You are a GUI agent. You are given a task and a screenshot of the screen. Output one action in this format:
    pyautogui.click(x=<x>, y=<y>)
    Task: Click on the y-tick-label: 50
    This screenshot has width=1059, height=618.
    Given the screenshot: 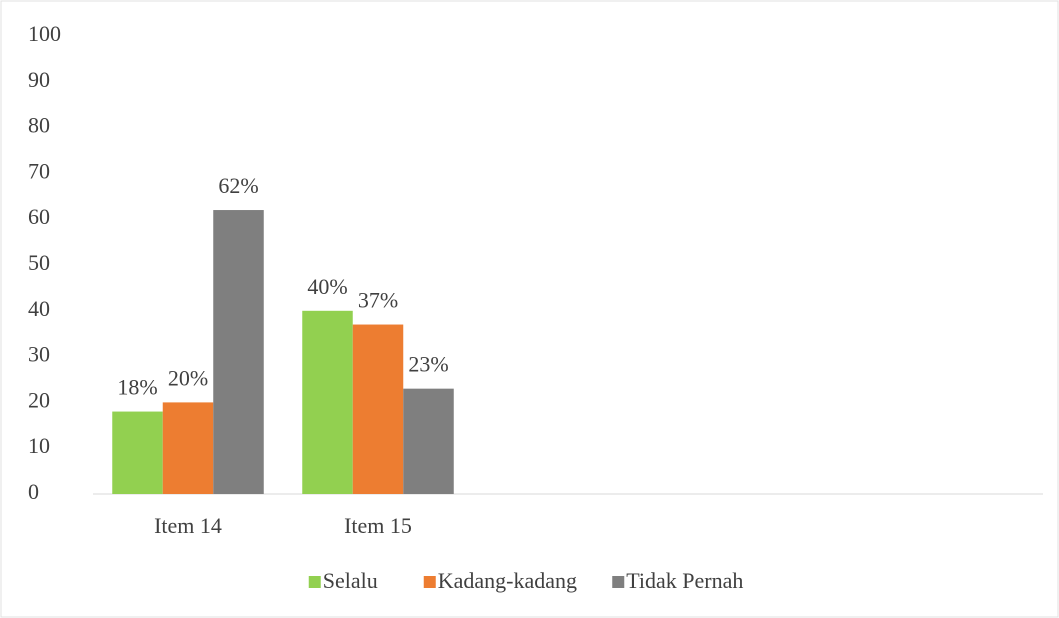 What is the action you would take?
    pyautogui.click(x=39, y=262)
    